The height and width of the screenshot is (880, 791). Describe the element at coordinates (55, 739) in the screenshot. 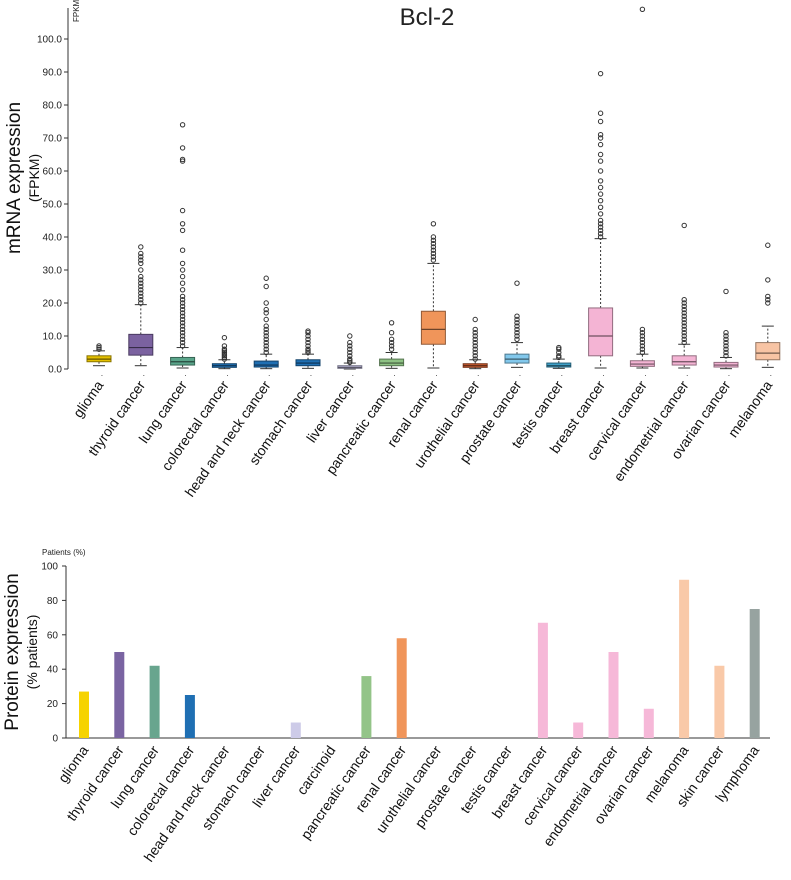

I see `protein-y-tick-label: 0` at that location.